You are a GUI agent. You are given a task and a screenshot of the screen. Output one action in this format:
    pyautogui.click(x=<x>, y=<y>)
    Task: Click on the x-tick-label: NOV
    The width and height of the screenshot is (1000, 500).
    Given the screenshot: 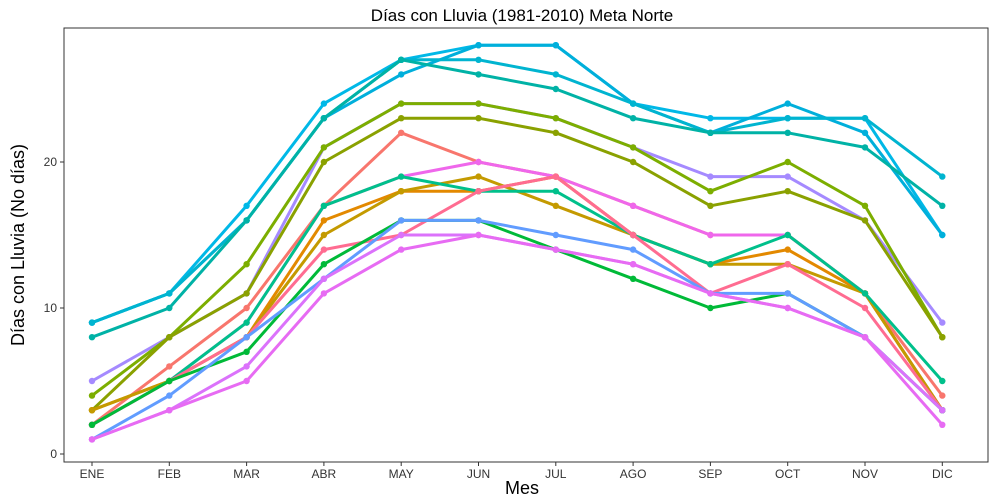 What is the action you would take?
    pyautogui.click(x=865, y=474)
    